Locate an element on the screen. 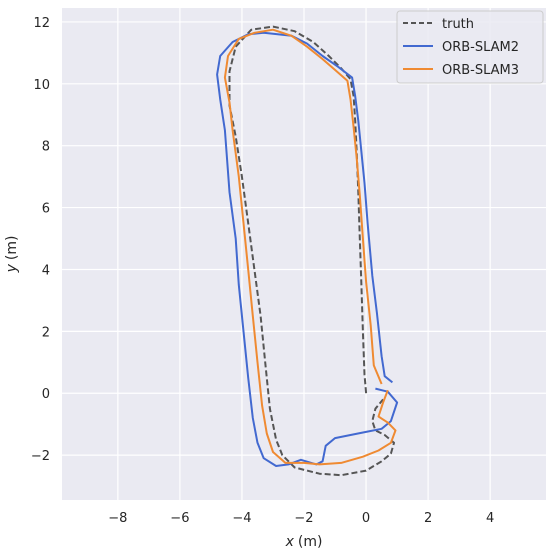 The height and width of the screenshot is (551, 550). y-tick-labels: −2 0 2 4 6 8 10 12 is located at coordinates (40, 240).